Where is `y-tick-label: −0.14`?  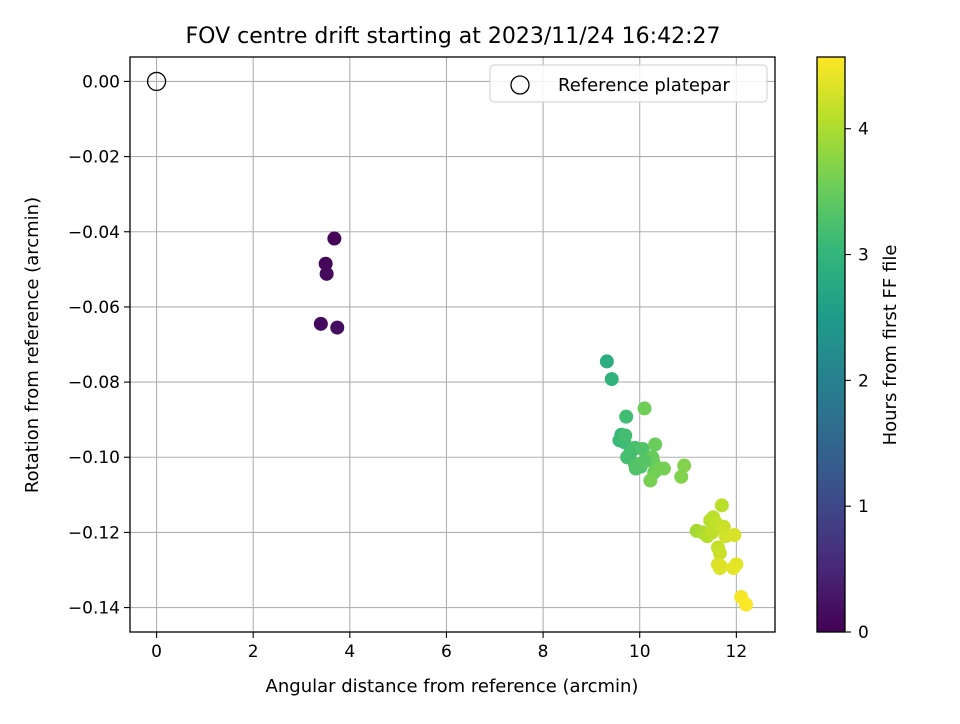 y-tick-label: −0.14 is located at coordinates (94, 609).